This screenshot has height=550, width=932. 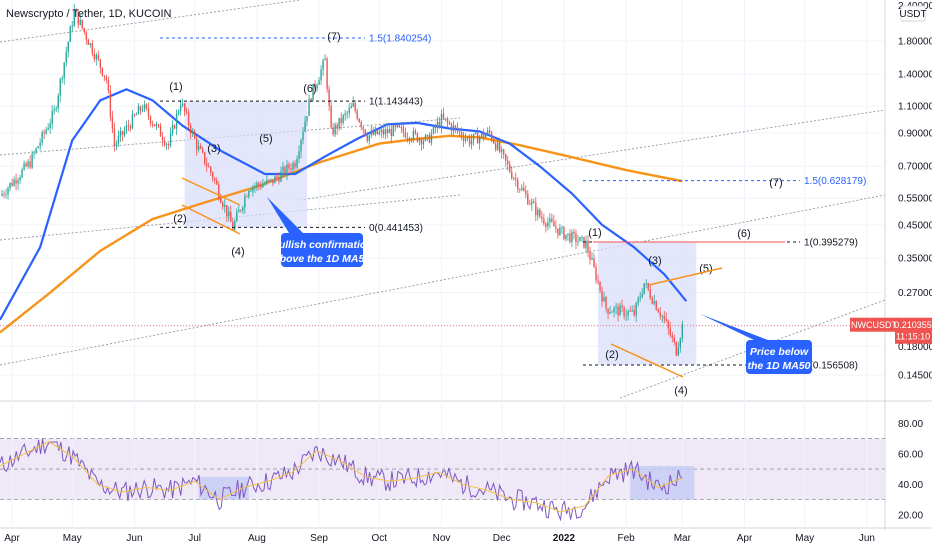 What do you see at coordinates (910, 424) in the screenshot?
I see `rsi-tick: 80.00` at bounding box center [910, 424].